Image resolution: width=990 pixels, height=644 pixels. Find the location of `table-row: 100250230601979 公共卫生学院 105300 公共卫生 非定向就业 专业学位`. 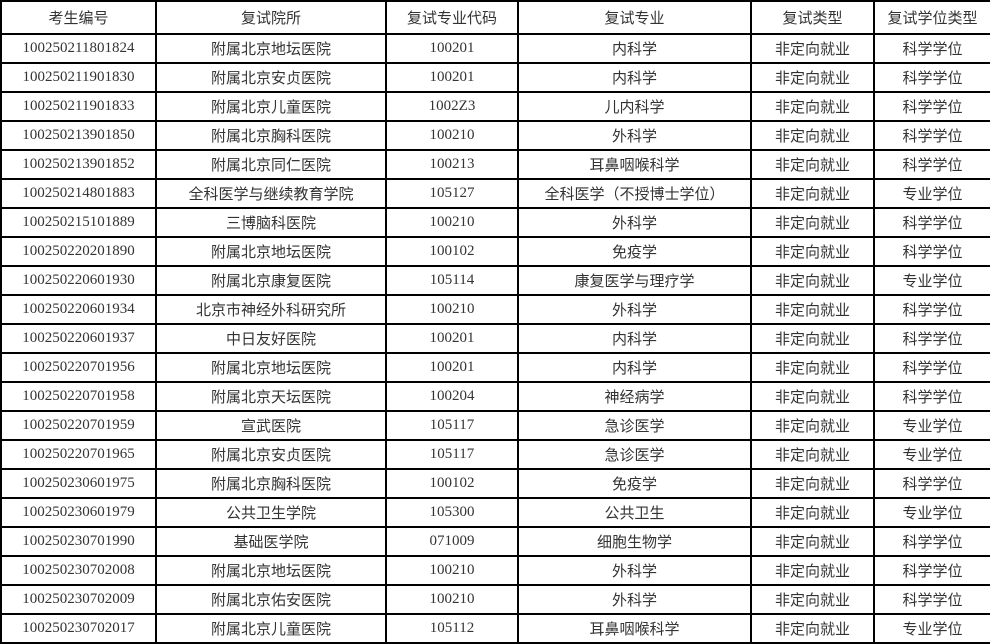

table-row: 100250230601979 公共卫生学院 105300 公共卫生 非定向就业 专业学位 is located at coordinates (495, 512).